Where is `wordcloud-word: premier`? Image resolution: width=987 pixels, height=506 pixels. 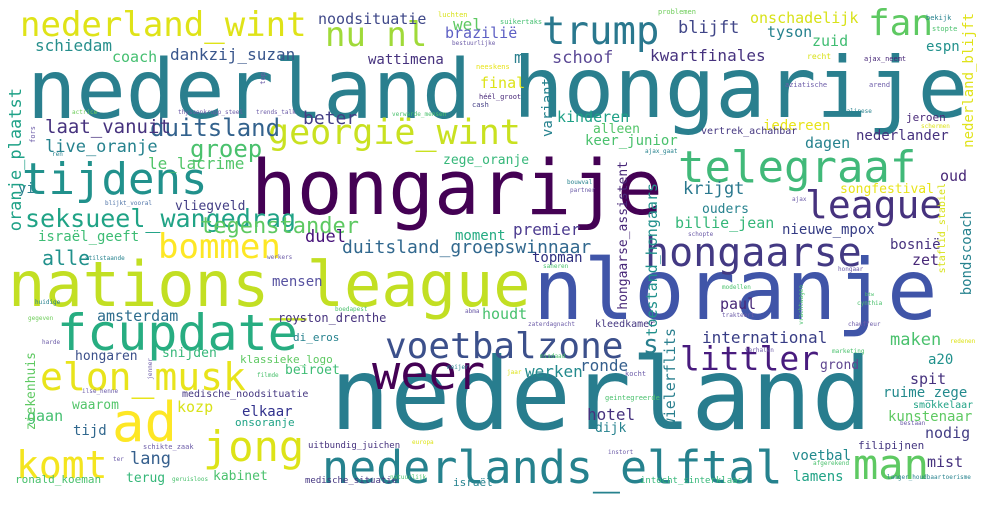
wordcloud-word: premier is located at coordinates (547, 229).